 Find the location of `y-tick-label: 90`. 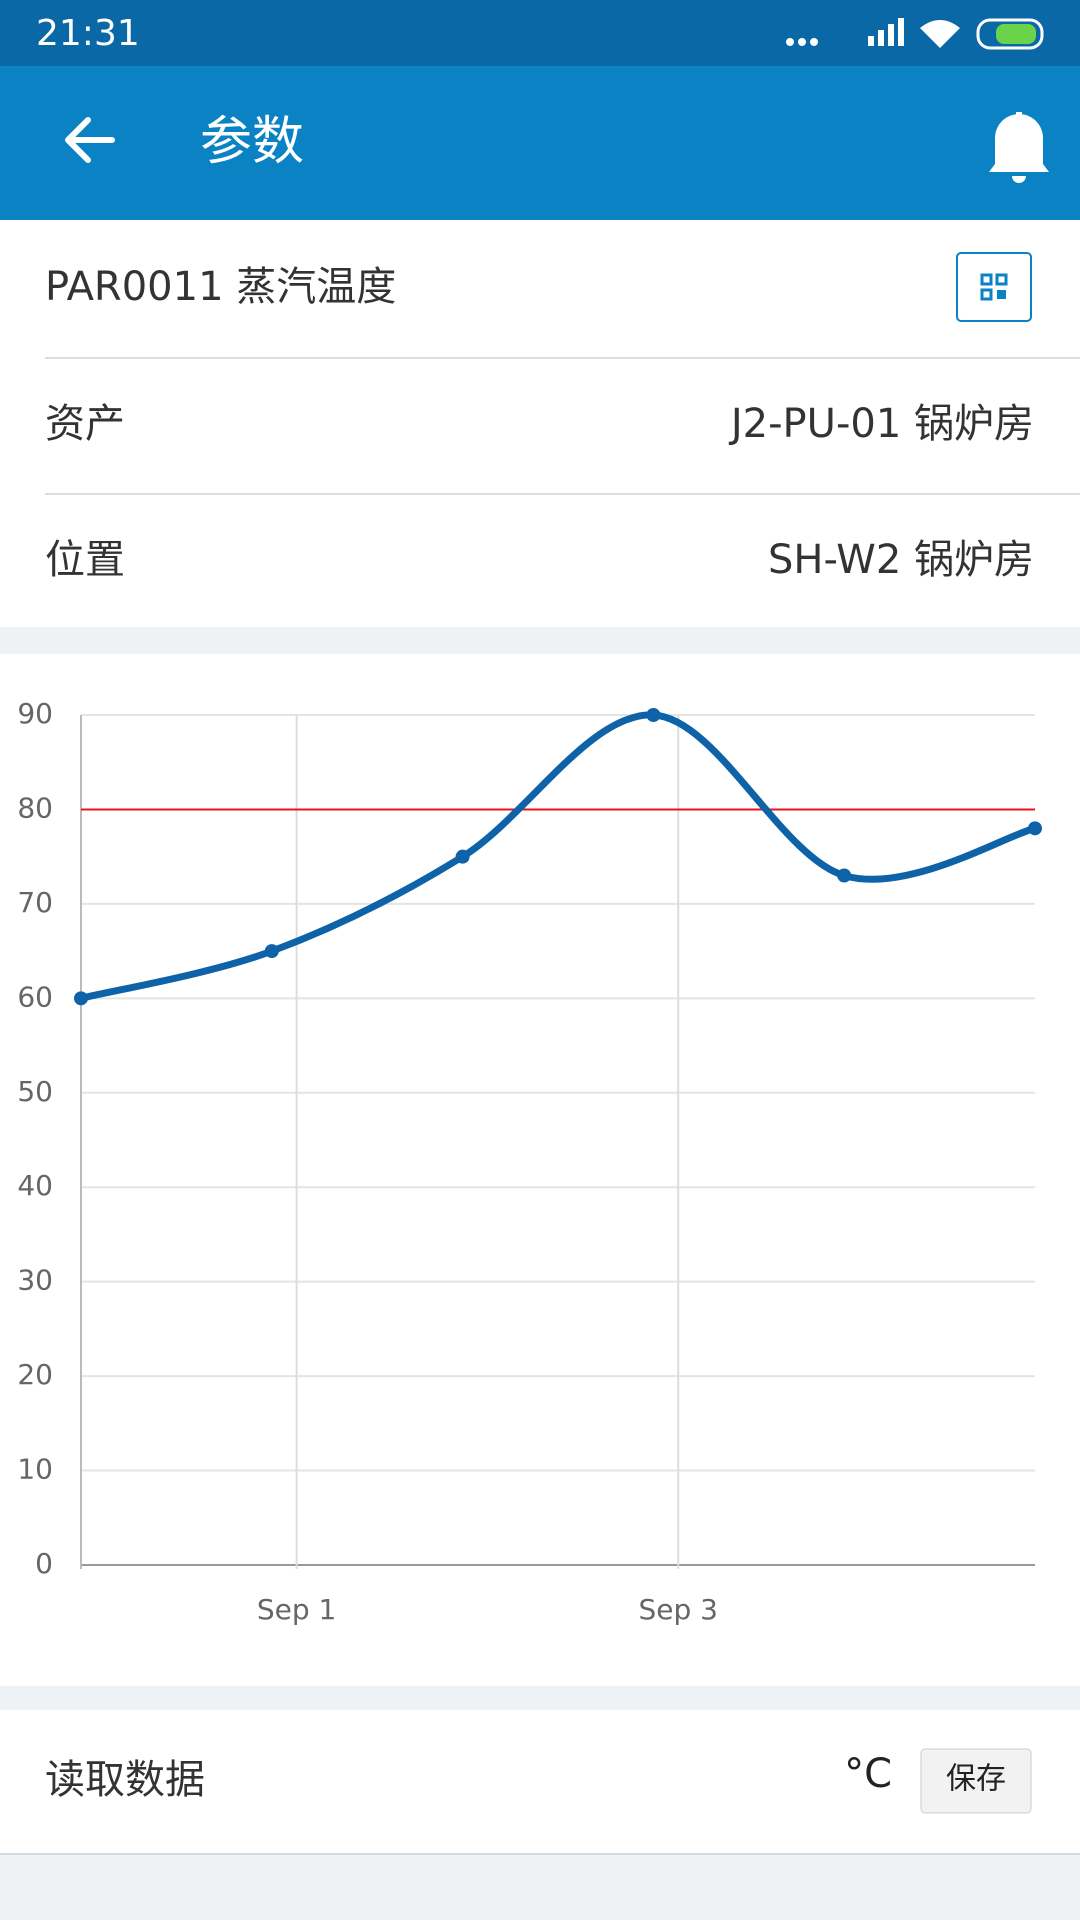

y-tick-label: 90 is located at coordinates (35, 713).